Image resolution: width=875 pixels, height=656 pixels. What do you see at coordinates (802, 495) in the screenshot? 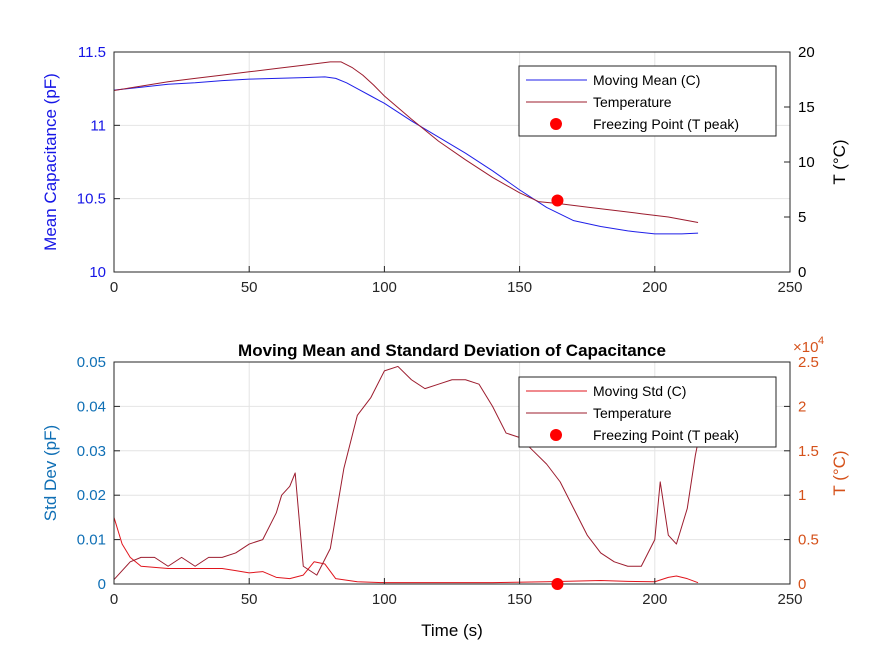
I see `y-tick-label-right-bottom-2: 1` at bounding box center [802, 495].